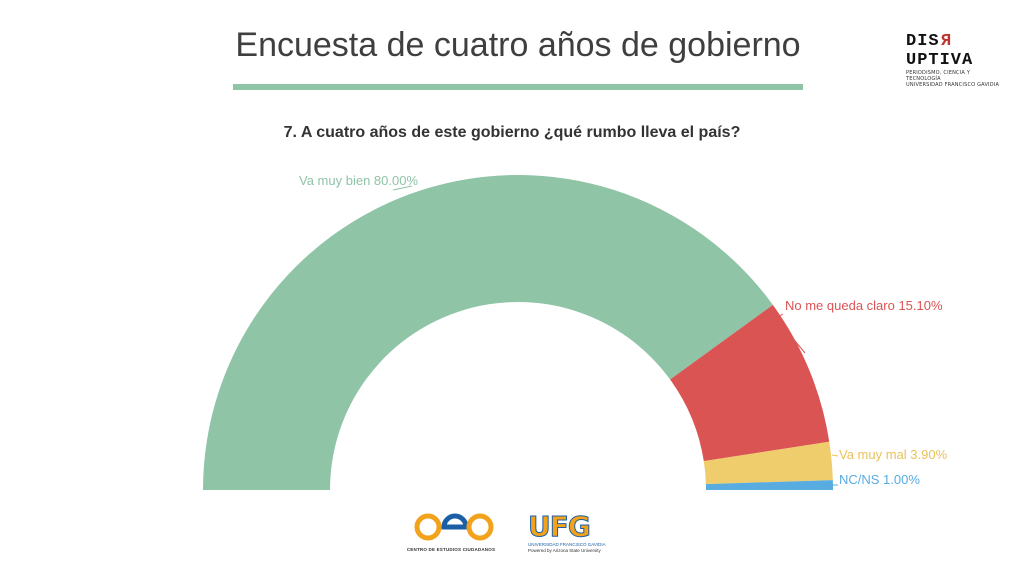 This screenshot has width=1024, height=576. I want to click on cec-caption: CENTRO DE ESTUDIOS CIUDADANOS, so click(451, 549).